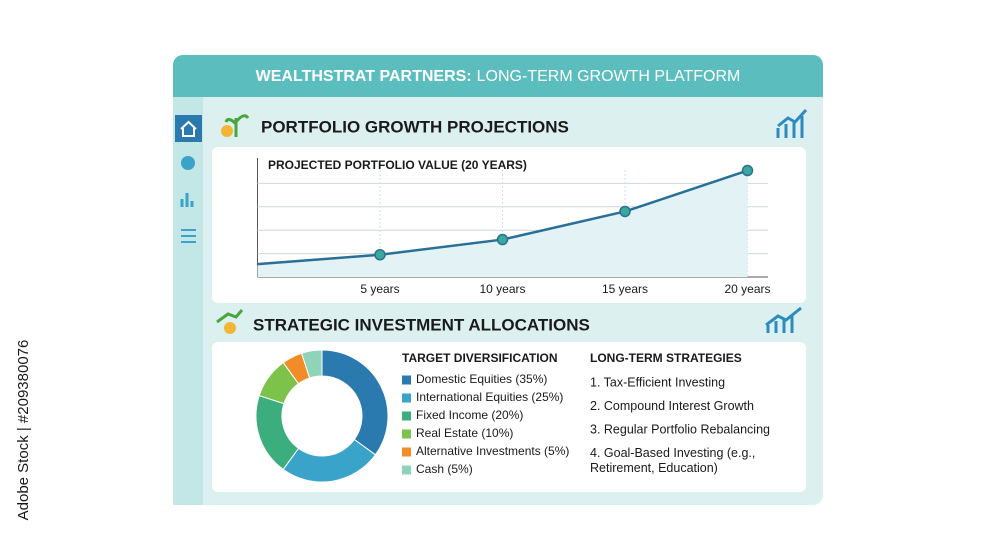 This screenshot has height=558, width=1000. Describe the element at coordinates (415, 126) in the screenshot. I see `section-title: PORTFOLIO GROWTH PROJECTIONS` at that location.